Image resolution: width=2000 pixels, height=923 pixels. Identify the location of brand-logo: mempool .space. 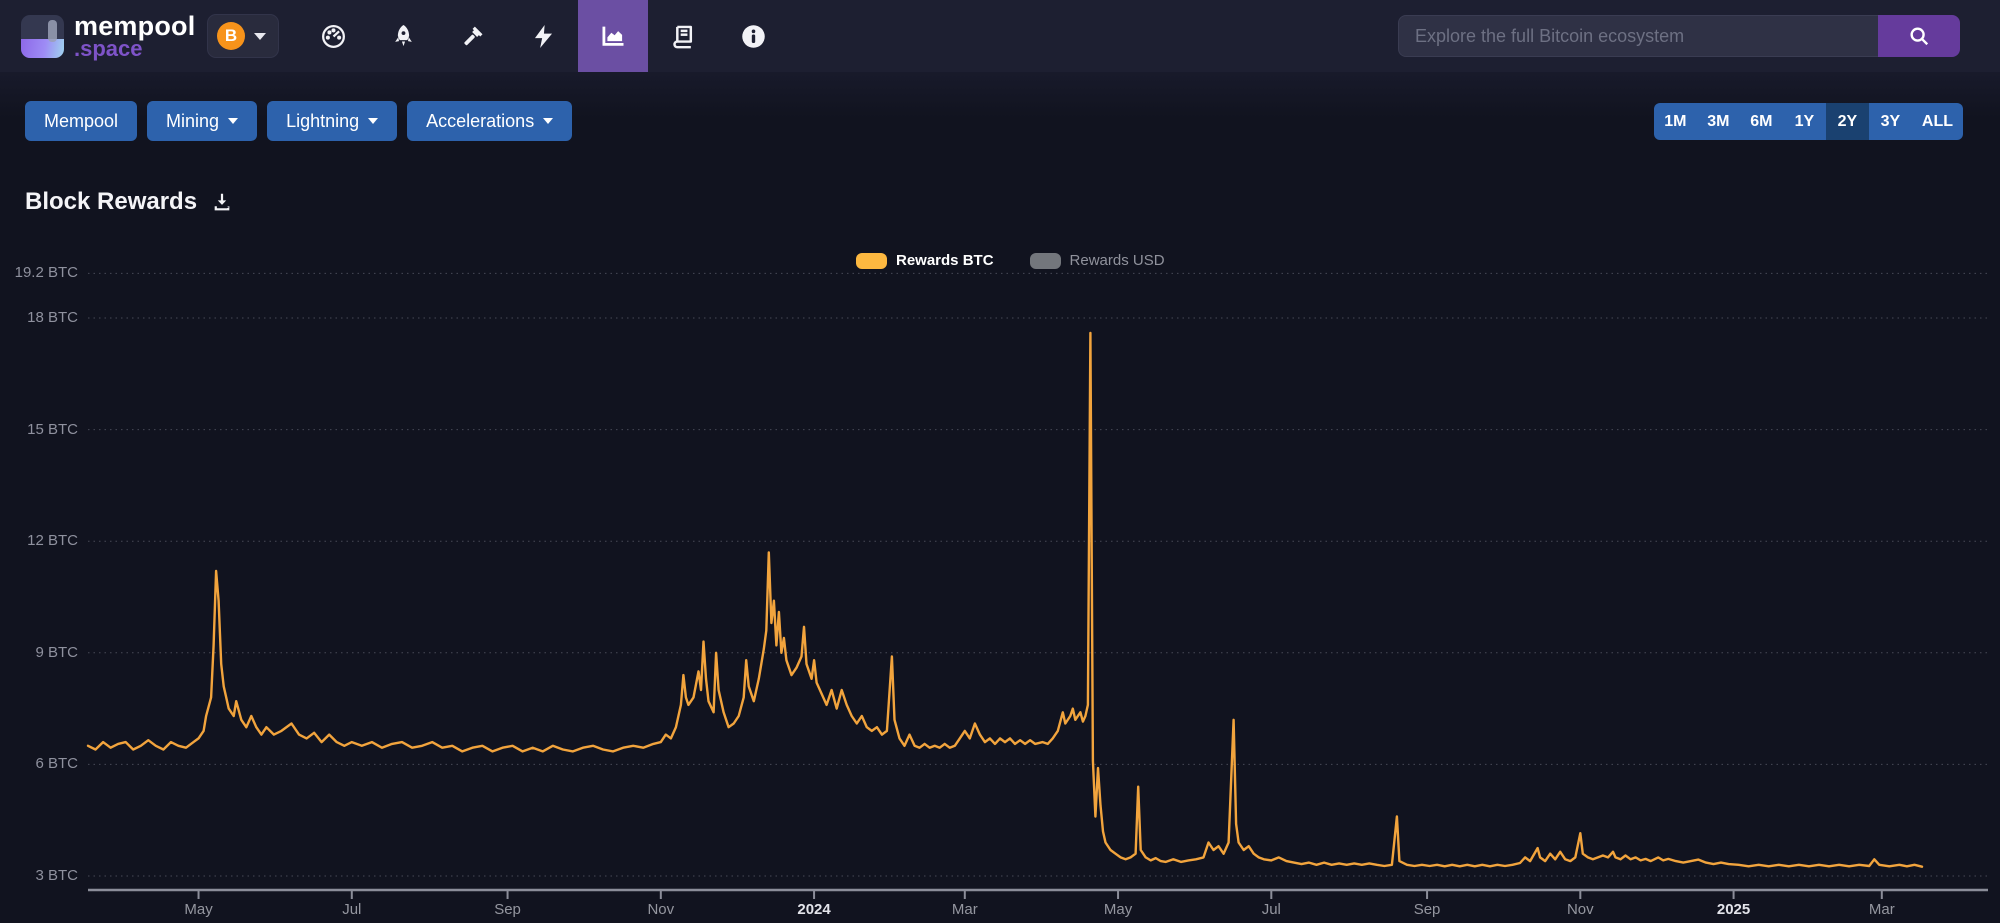
(108, 36).